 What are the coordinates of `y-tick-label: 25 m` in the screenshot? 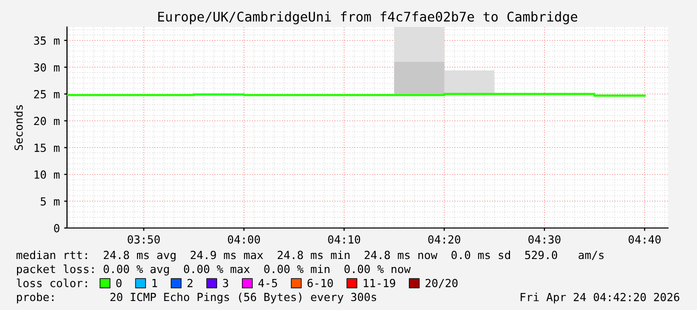 It's located at (47, 94).